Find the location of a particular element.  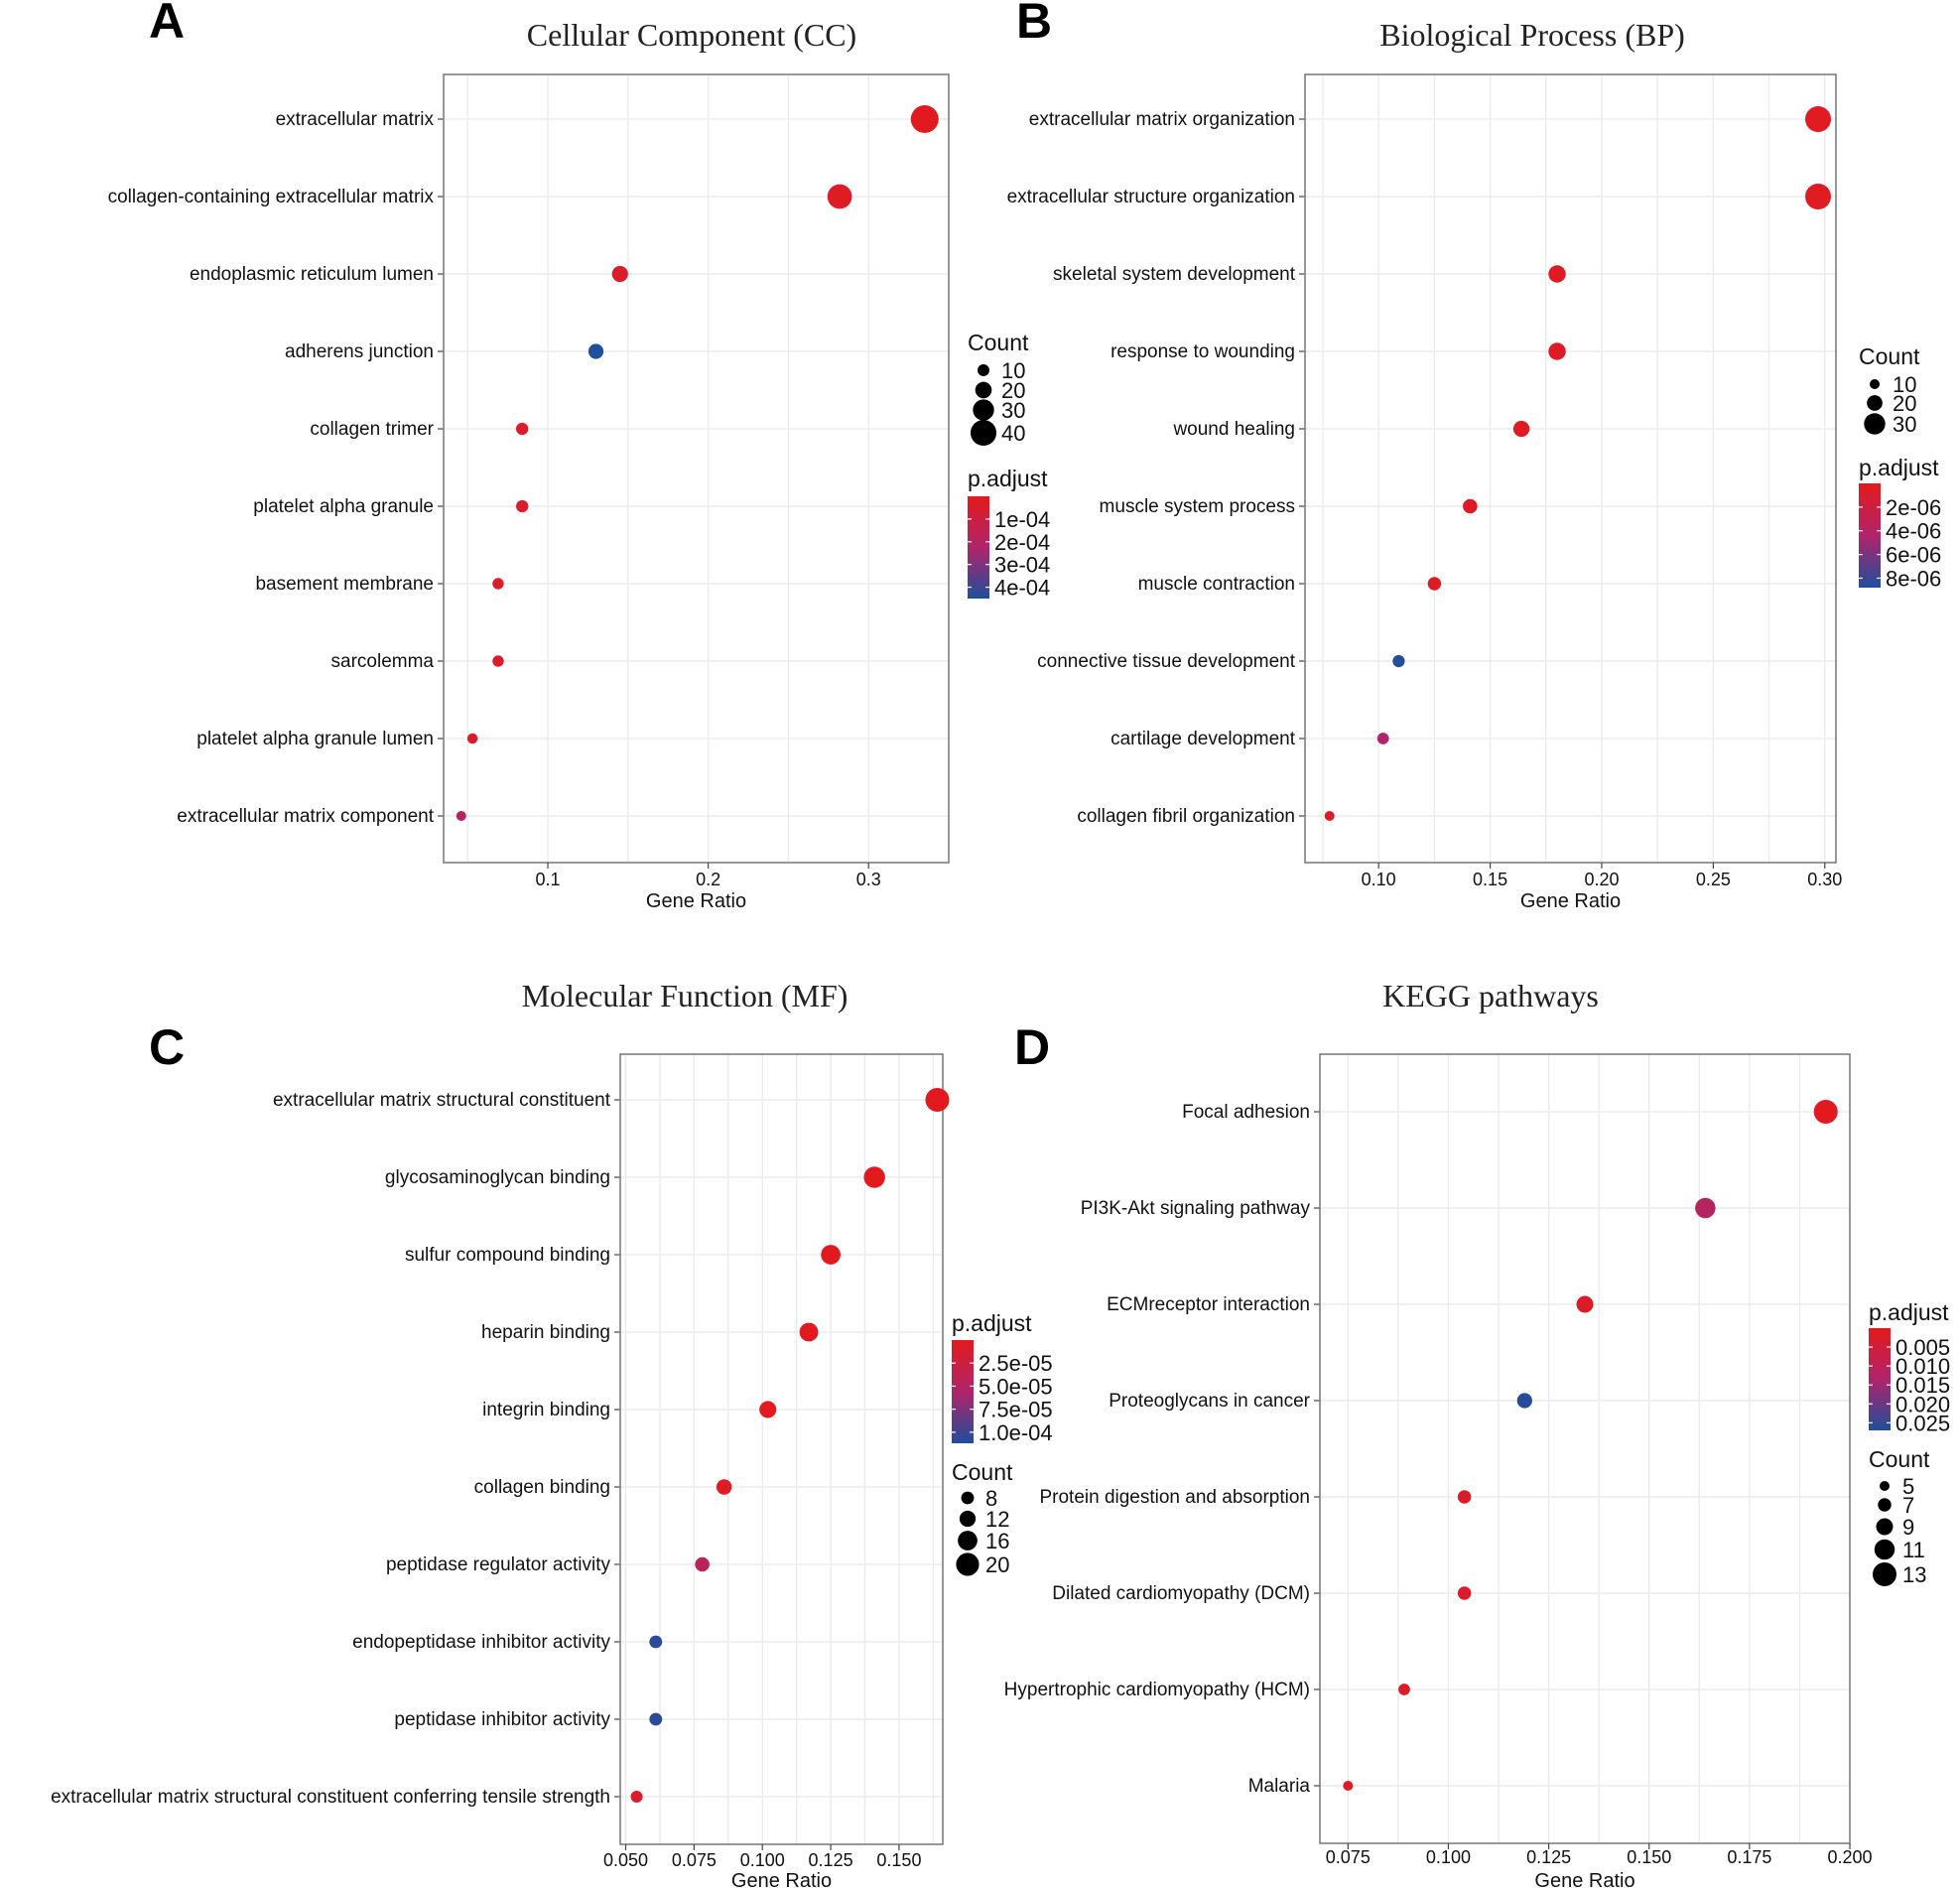

y-category-label: extracellular matrix is located at coordinates (355, 119).